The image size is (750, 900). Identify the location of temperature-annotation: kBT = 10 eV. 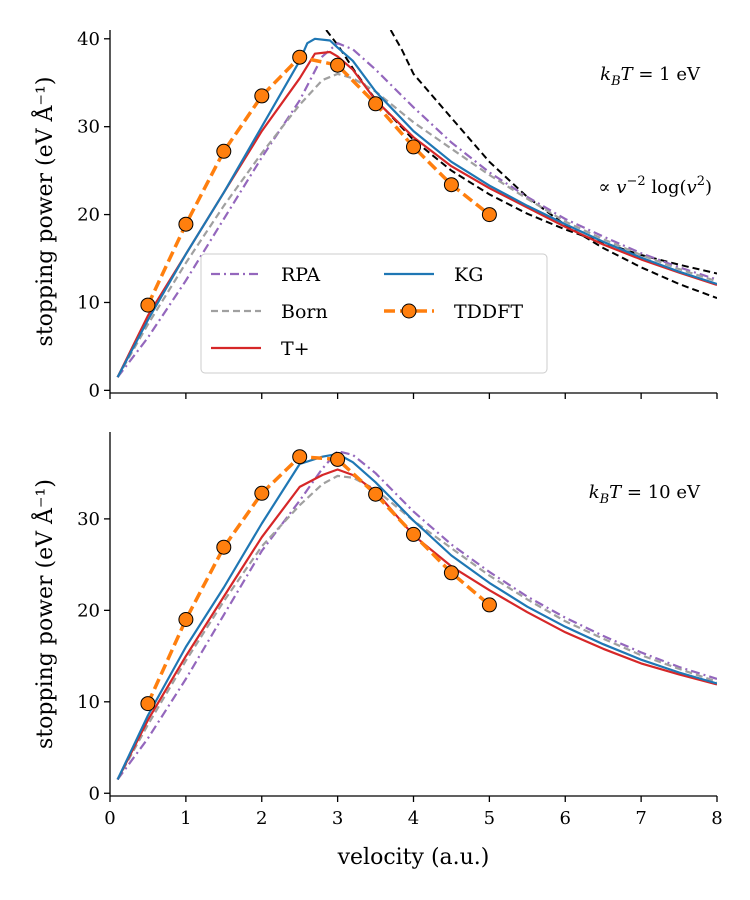
(645, 494).